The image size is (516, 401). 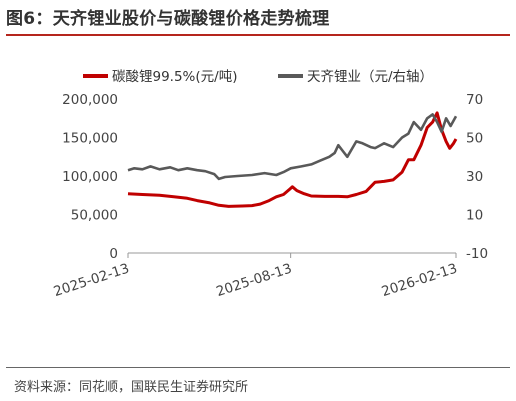 I want to click on left-axis-ticks: 200,000 150,000 100,000 50,000 0, so click(x=90, y=177).